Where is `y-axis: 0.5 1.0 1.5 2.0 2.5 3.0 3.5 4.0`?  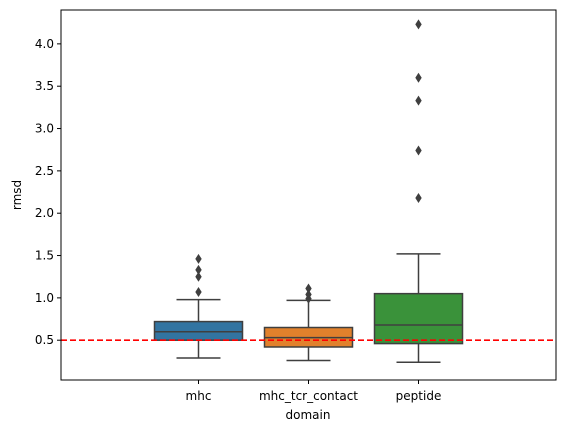 y-axis: 0.5 1.0 1.5 2.0 2.5 3.0 3.5 4.0 is located at coordinates (48, 192).